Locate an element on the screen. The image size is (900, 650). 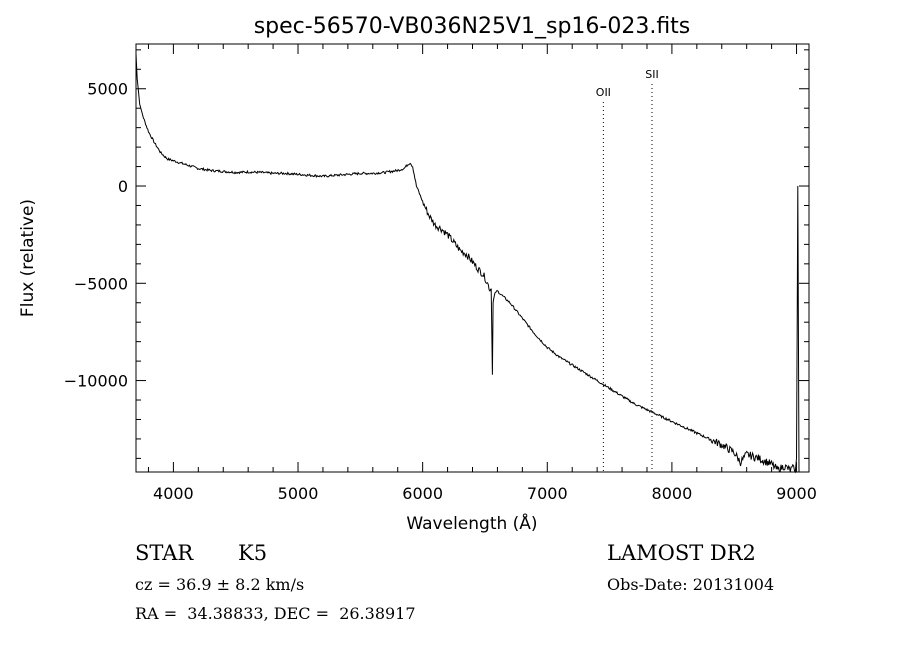
observation-date: Obs-Date: 20131004 is located at coordinates (691, 584).